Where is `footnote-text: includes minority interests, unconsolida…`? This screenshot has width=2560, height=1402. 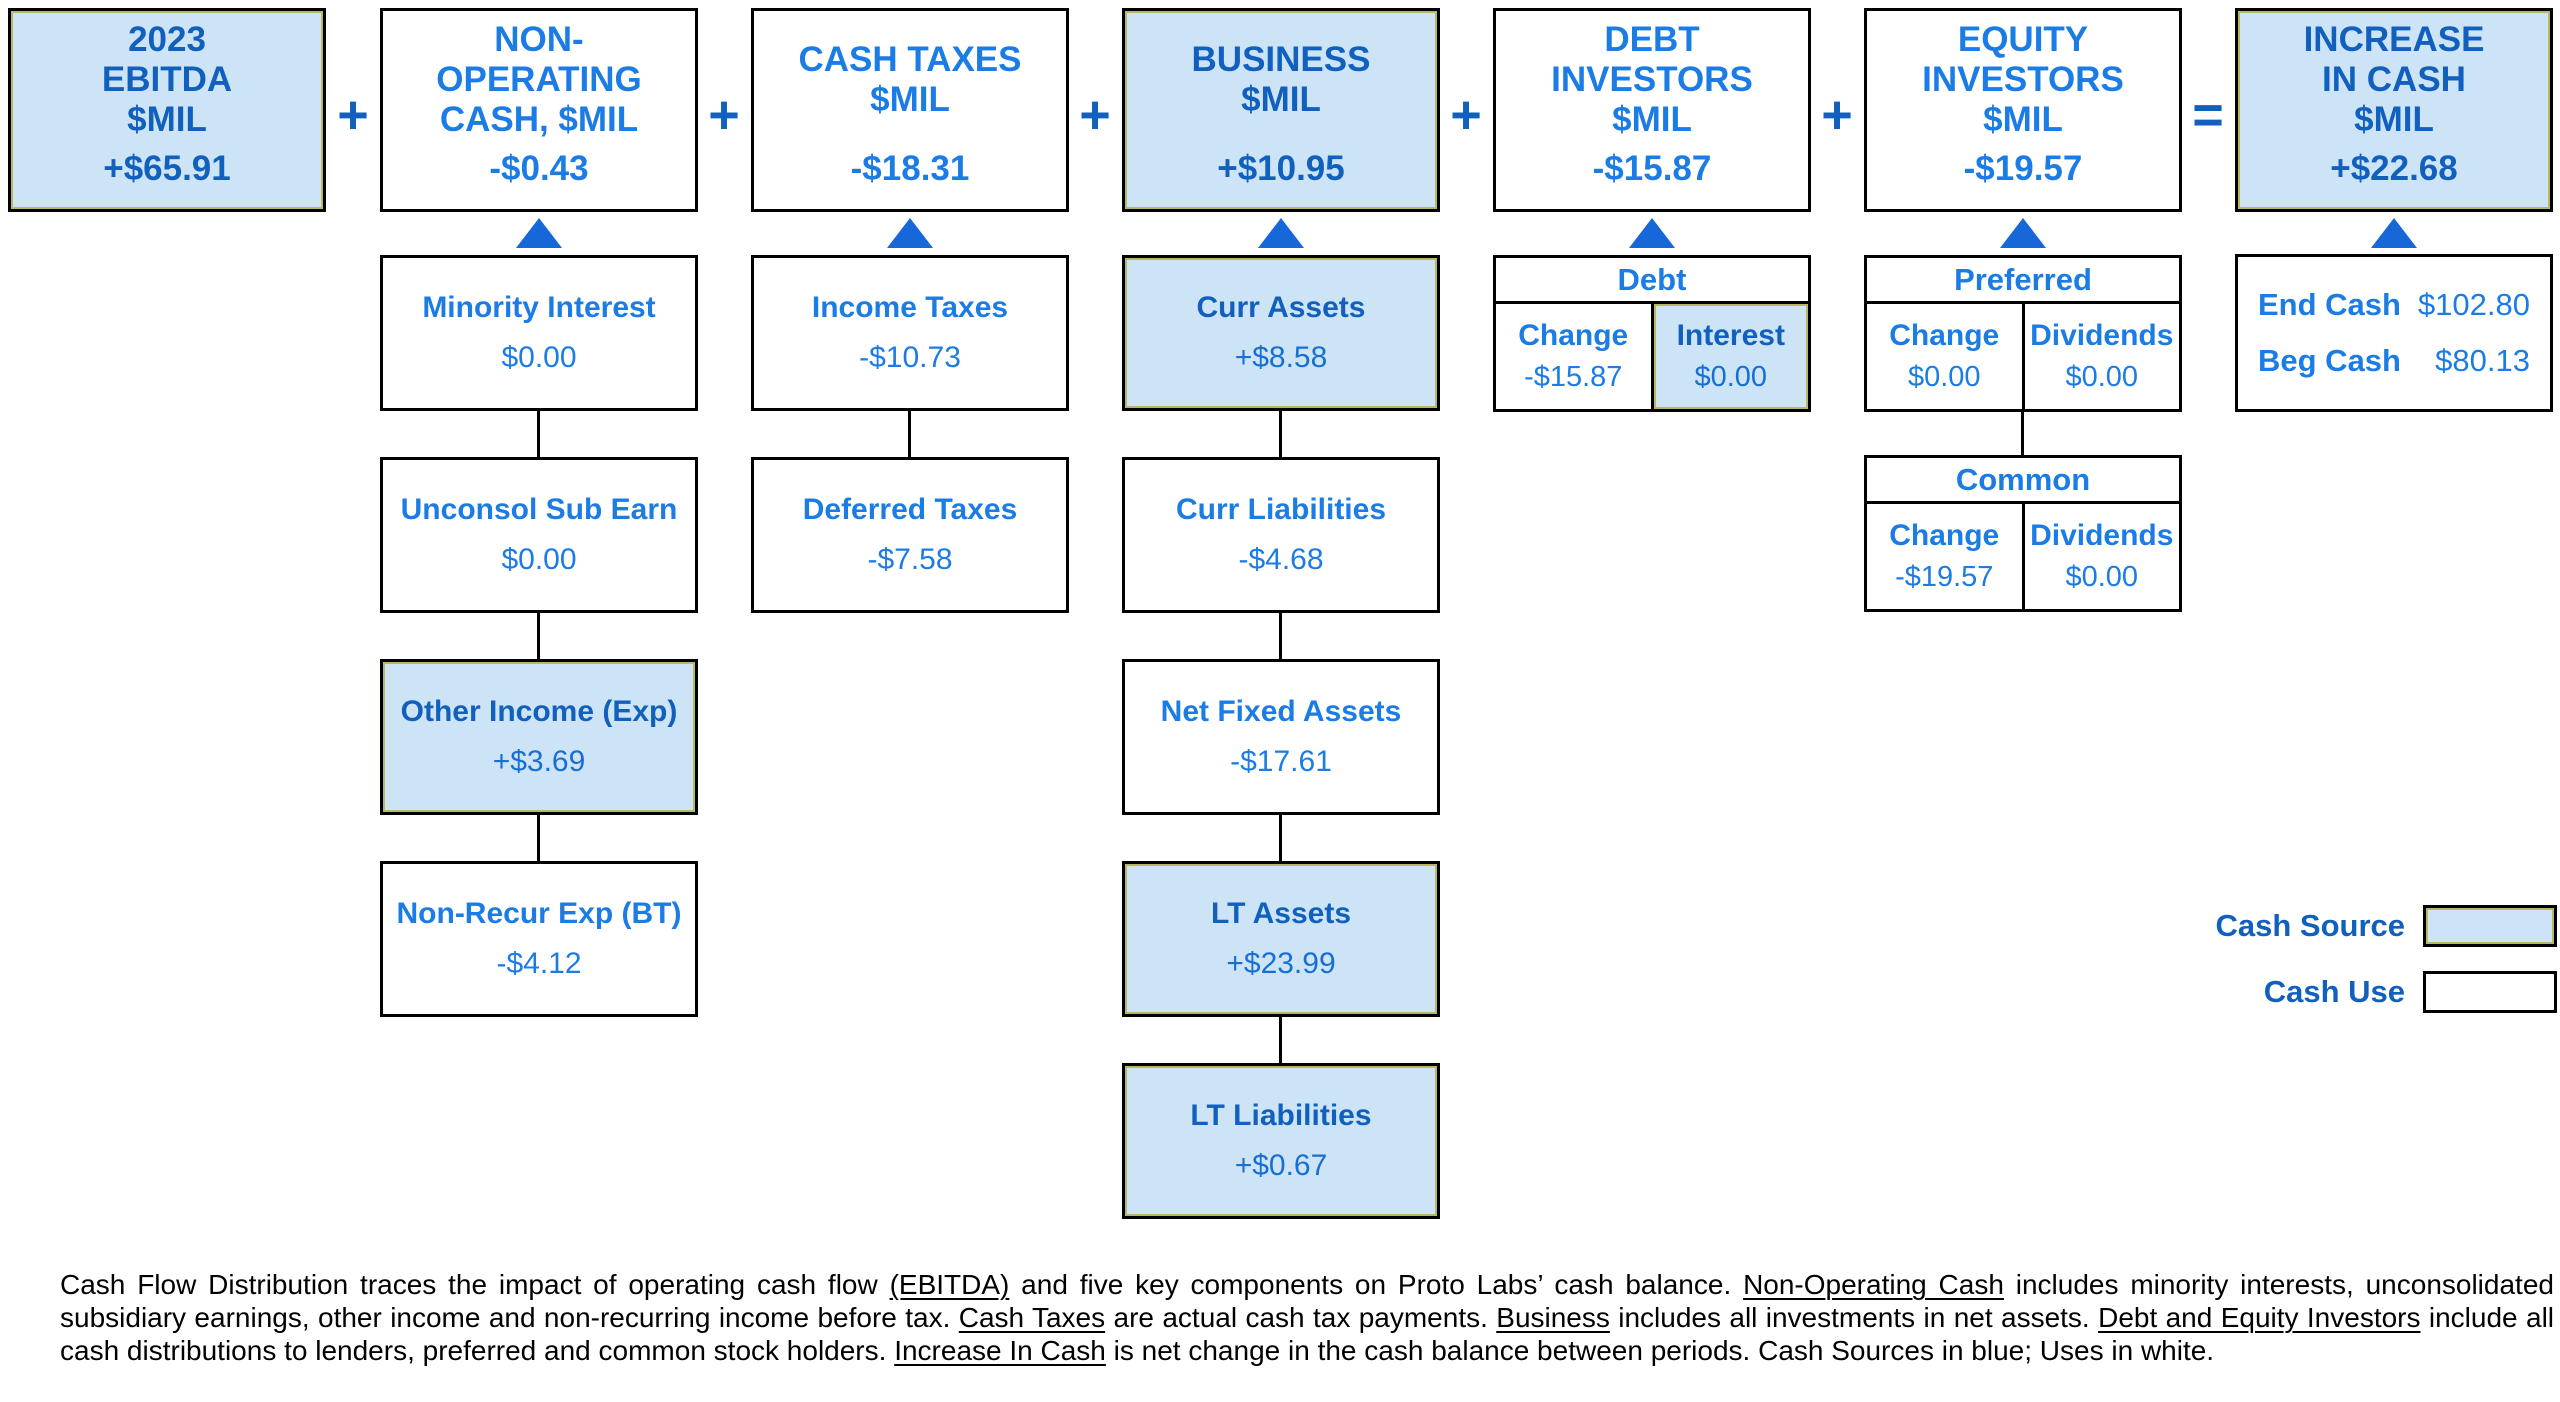
footnote-text: includes minority interests, unconsolida… is located at coordinates (1307, 1301).